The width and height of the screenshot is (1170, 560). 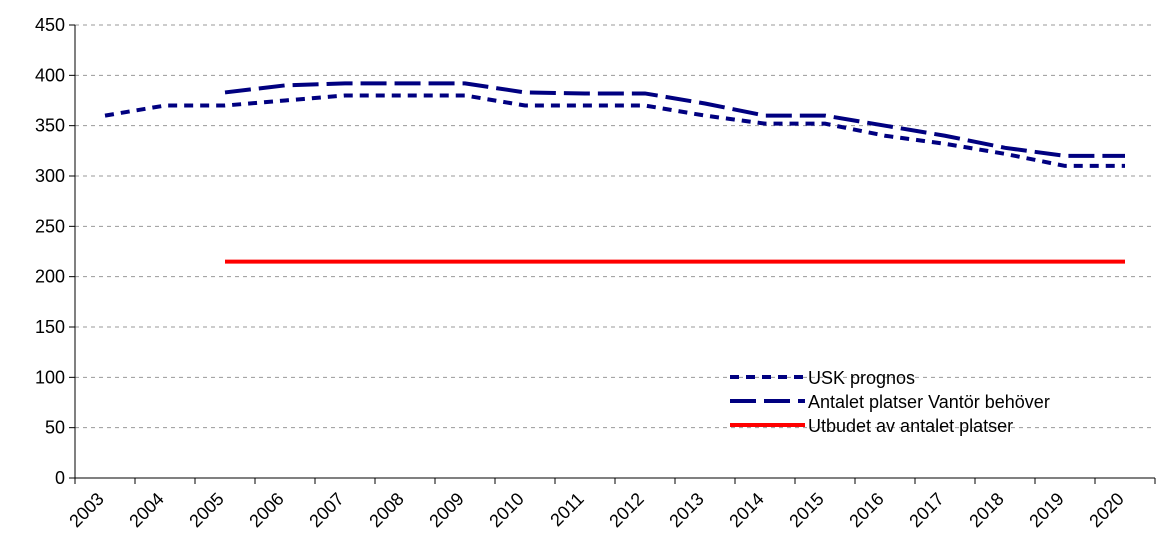 I want to click on x-tick-label: 2020, so click(x=1106, y=510).